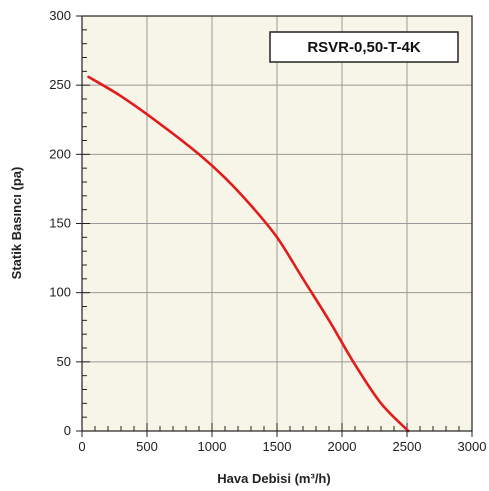  I want to click on x-tick-label: 0, so click(81, 446).